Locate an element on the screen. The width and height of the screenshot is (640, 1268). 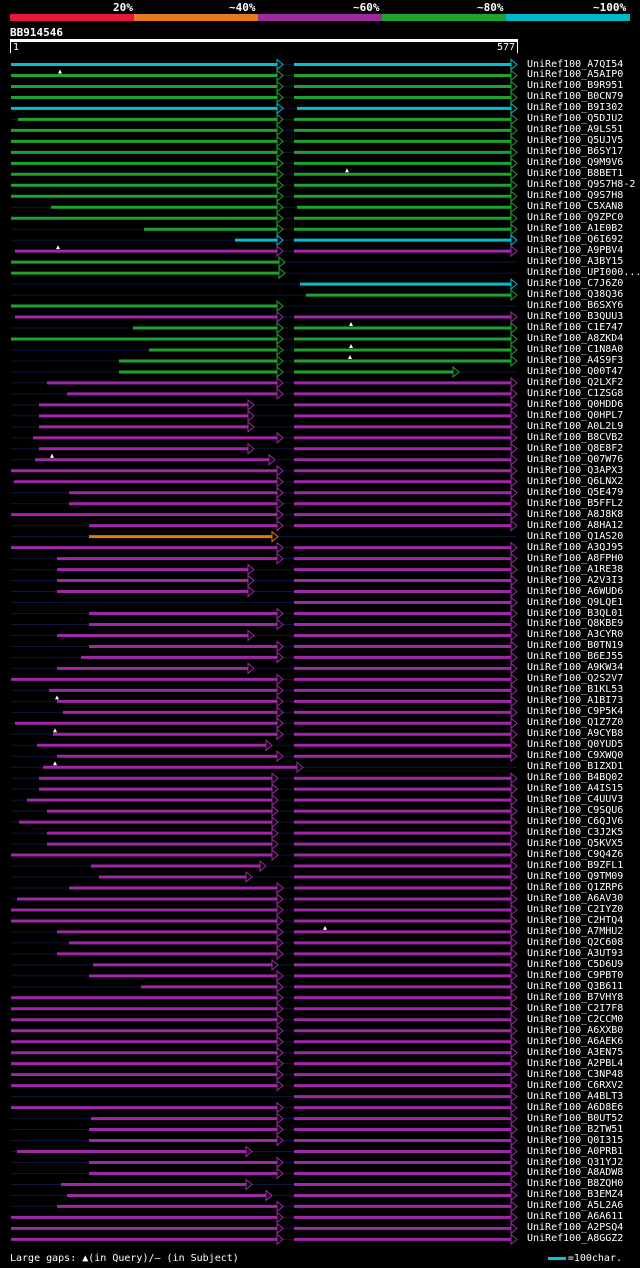
hit-label: UniRef100_C2I7F8 is located at coordinates (575, 1008).